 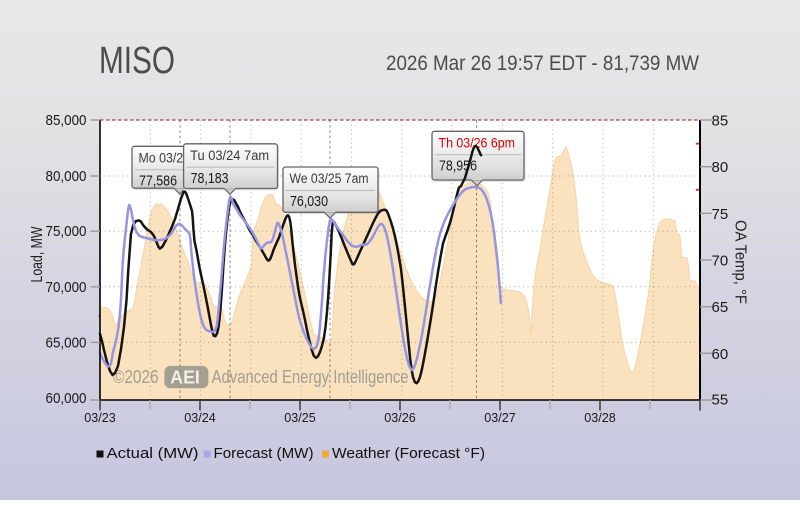 What do you see at coordinates (740, 262) in the screenshot?
I see `svg-text: OA Temp, °F` at bounding box center [740, 262].